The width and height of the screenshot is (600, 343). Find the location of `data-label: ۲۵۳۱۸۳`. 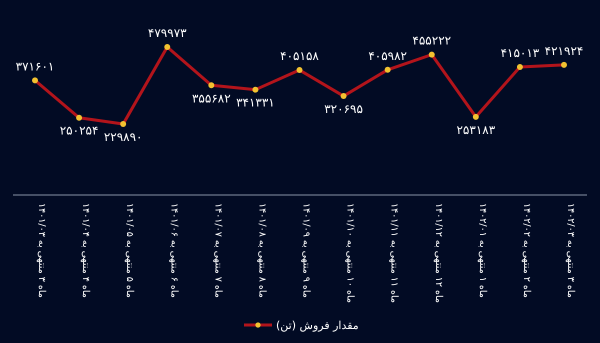

data-label: ۲۵۳۱۸۳ is located at coordinates (476, 129).